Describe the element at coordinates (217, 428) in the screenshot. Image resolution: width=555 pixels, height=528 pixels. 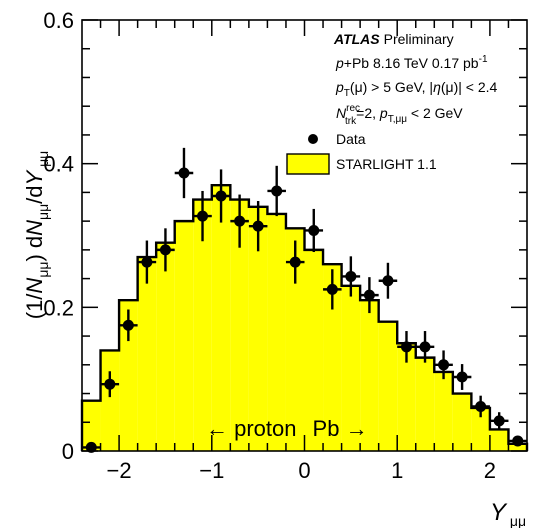
I see `left-arrow: ←` at that location.